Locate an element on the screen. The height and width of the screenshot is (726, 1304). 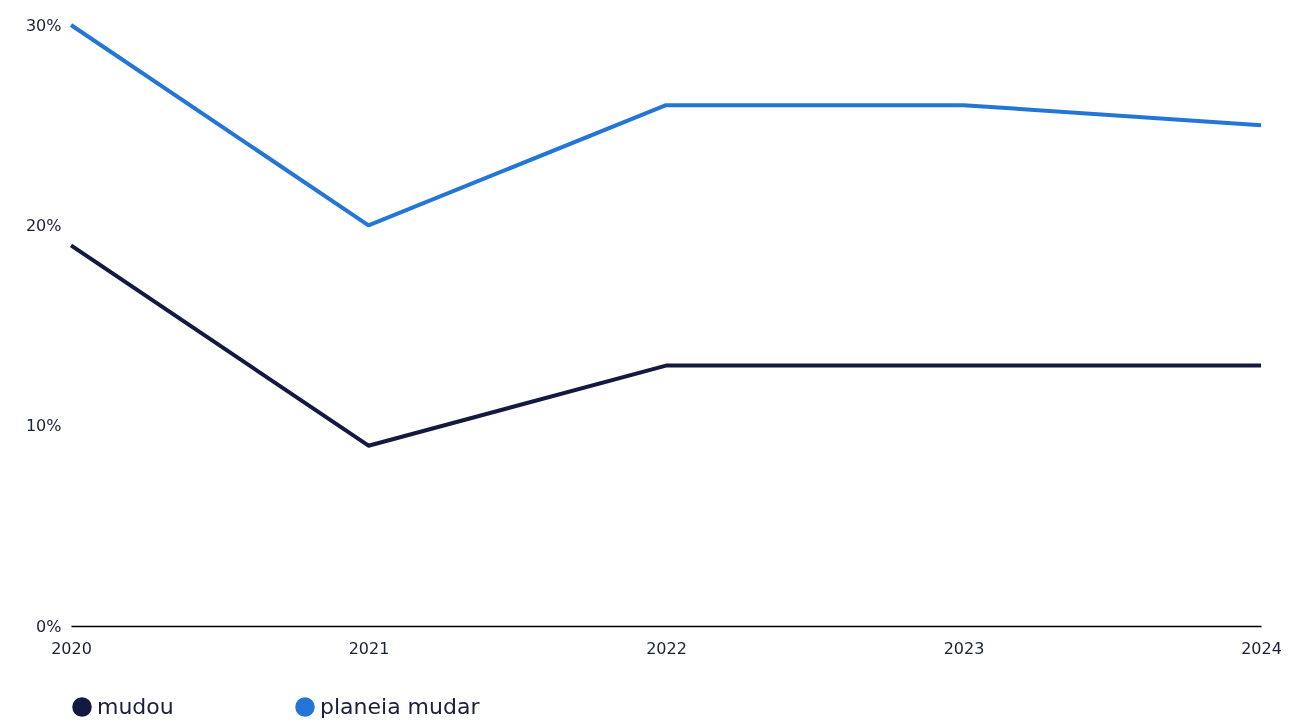
x-tick-label: 2022 is located at coordinates (666, 648).